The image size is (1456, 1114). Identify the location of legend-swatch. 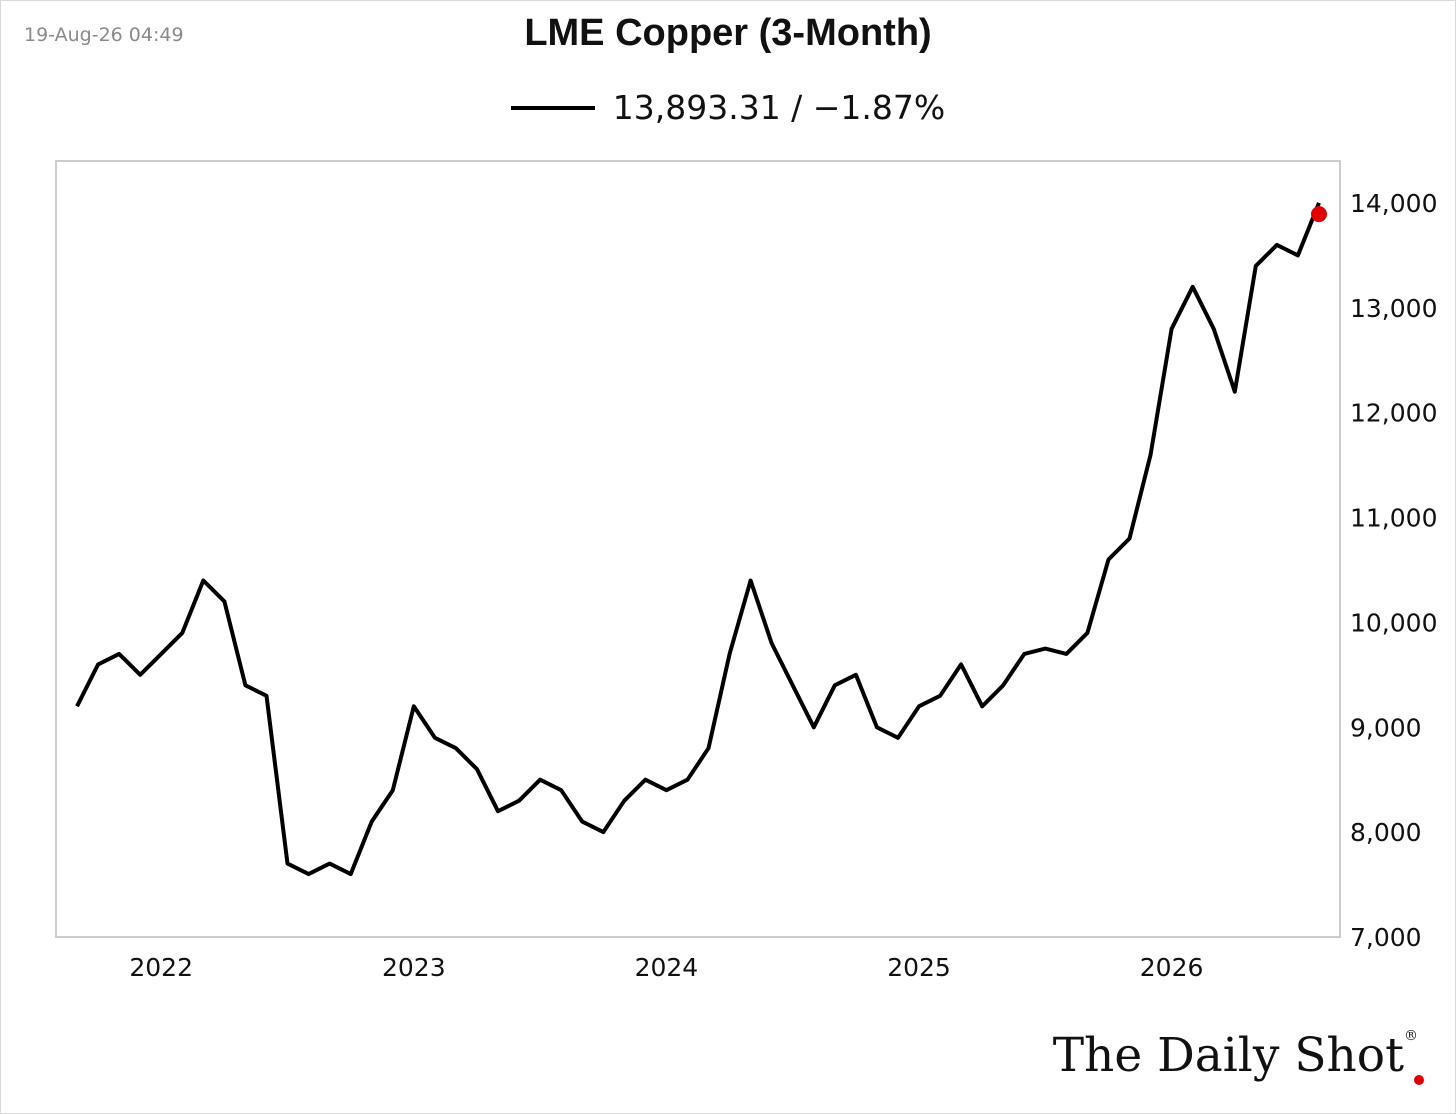
(552, 107).